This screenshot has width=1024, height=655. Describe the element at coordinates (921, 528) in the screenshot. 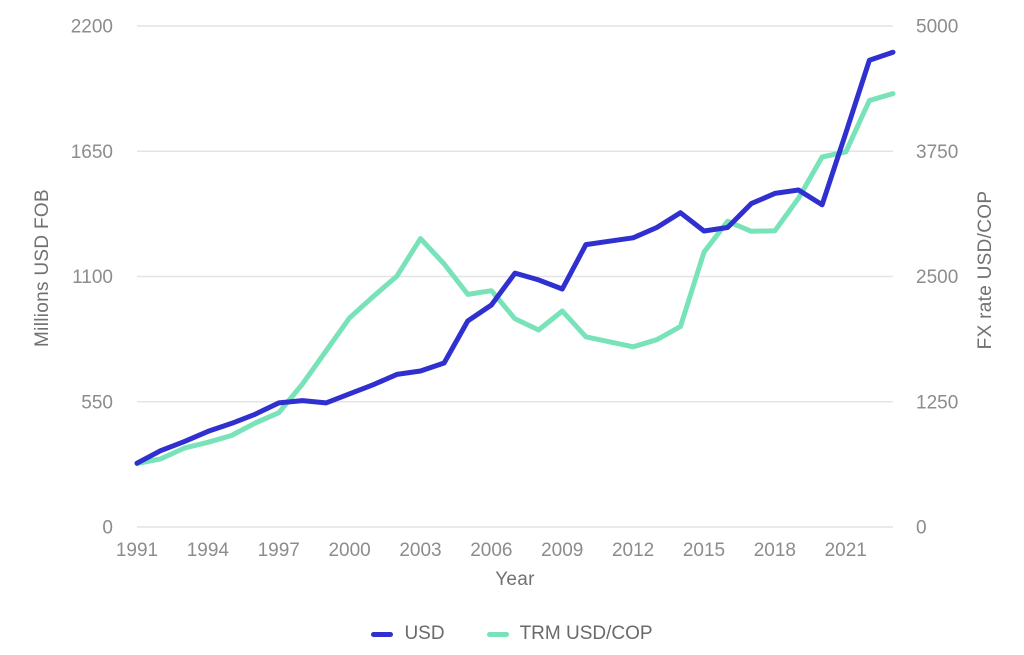

I see `right-tick-label: 0` at that location.